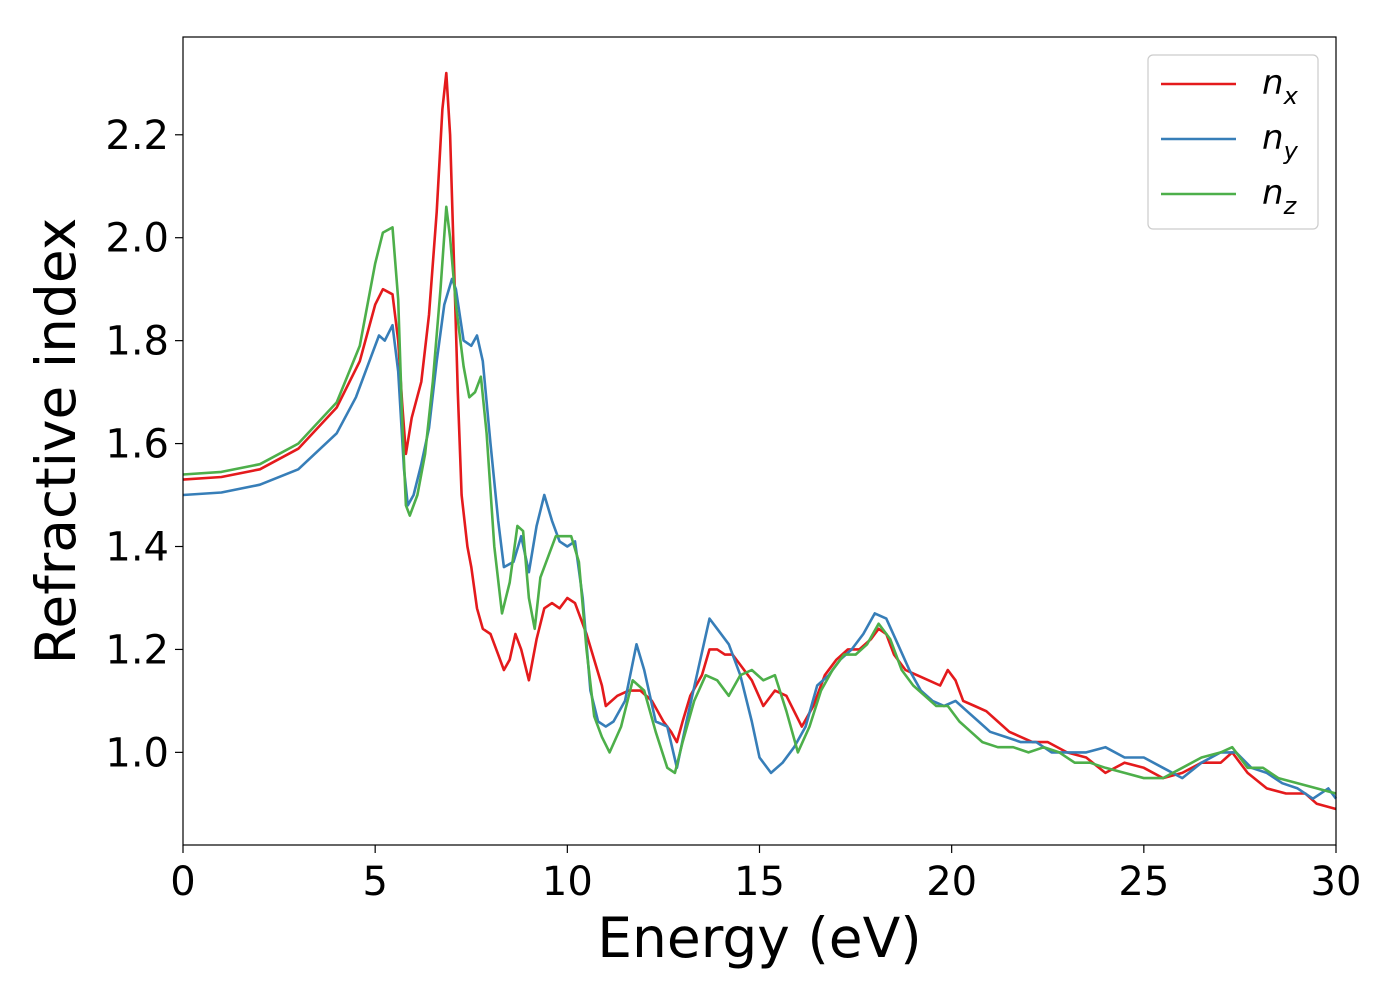 This screenshot has height=1000, width=1400. I want to click on y-tick-label: 1.0, so click(137, 753).